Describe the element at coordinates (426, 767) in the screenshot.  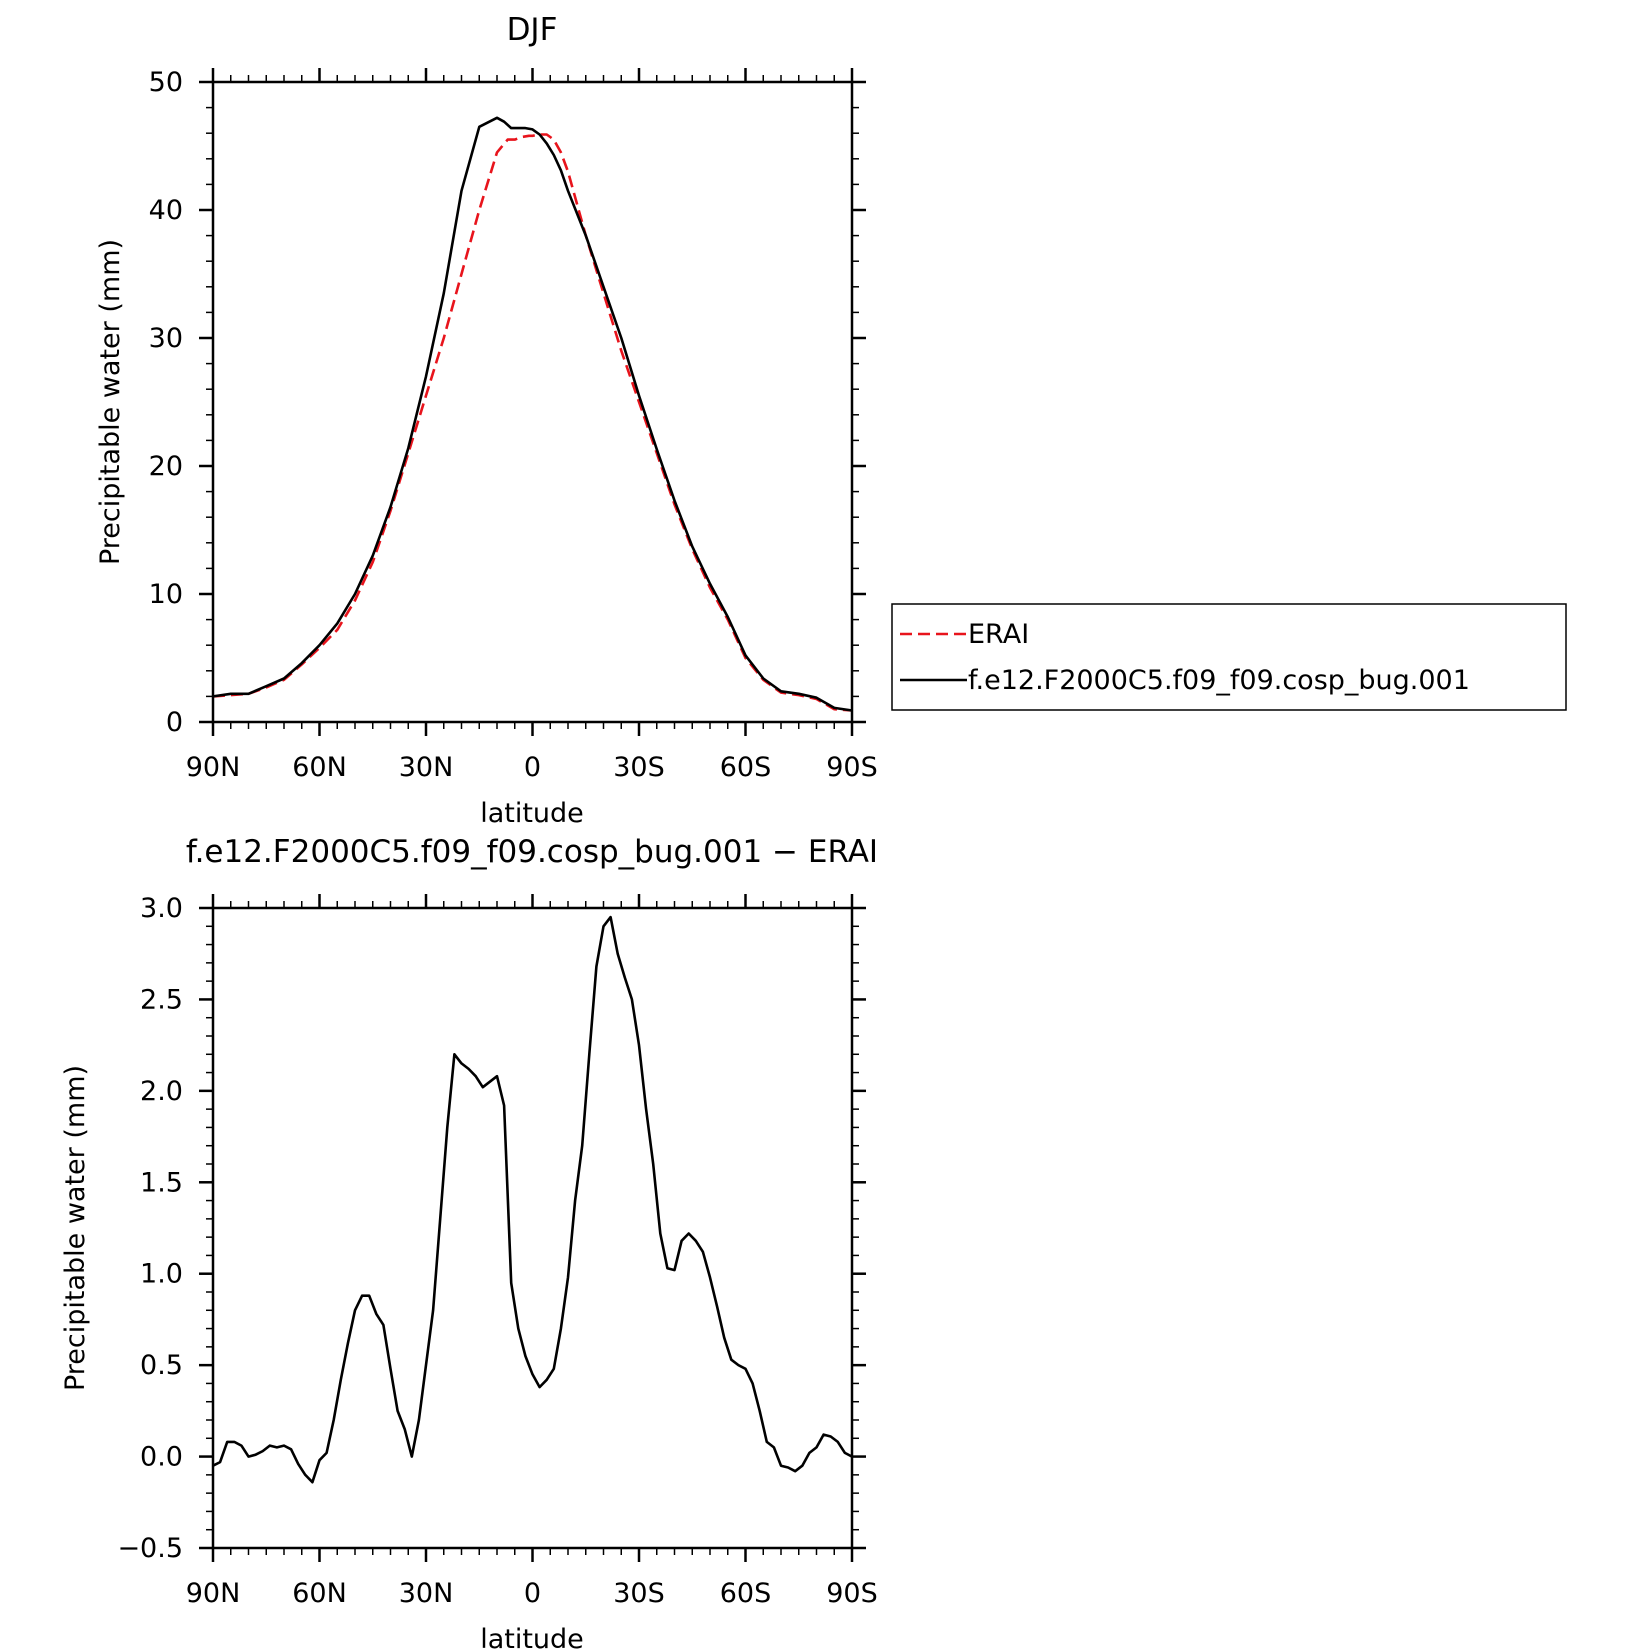
I see `top-x-tick-label: 30N` at that location.